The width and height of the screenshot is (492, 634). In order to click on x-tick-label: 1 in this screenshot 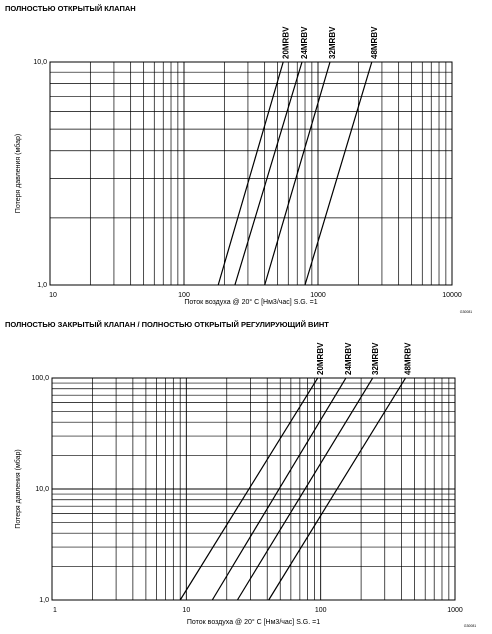, I will do `click(55, 610)`.